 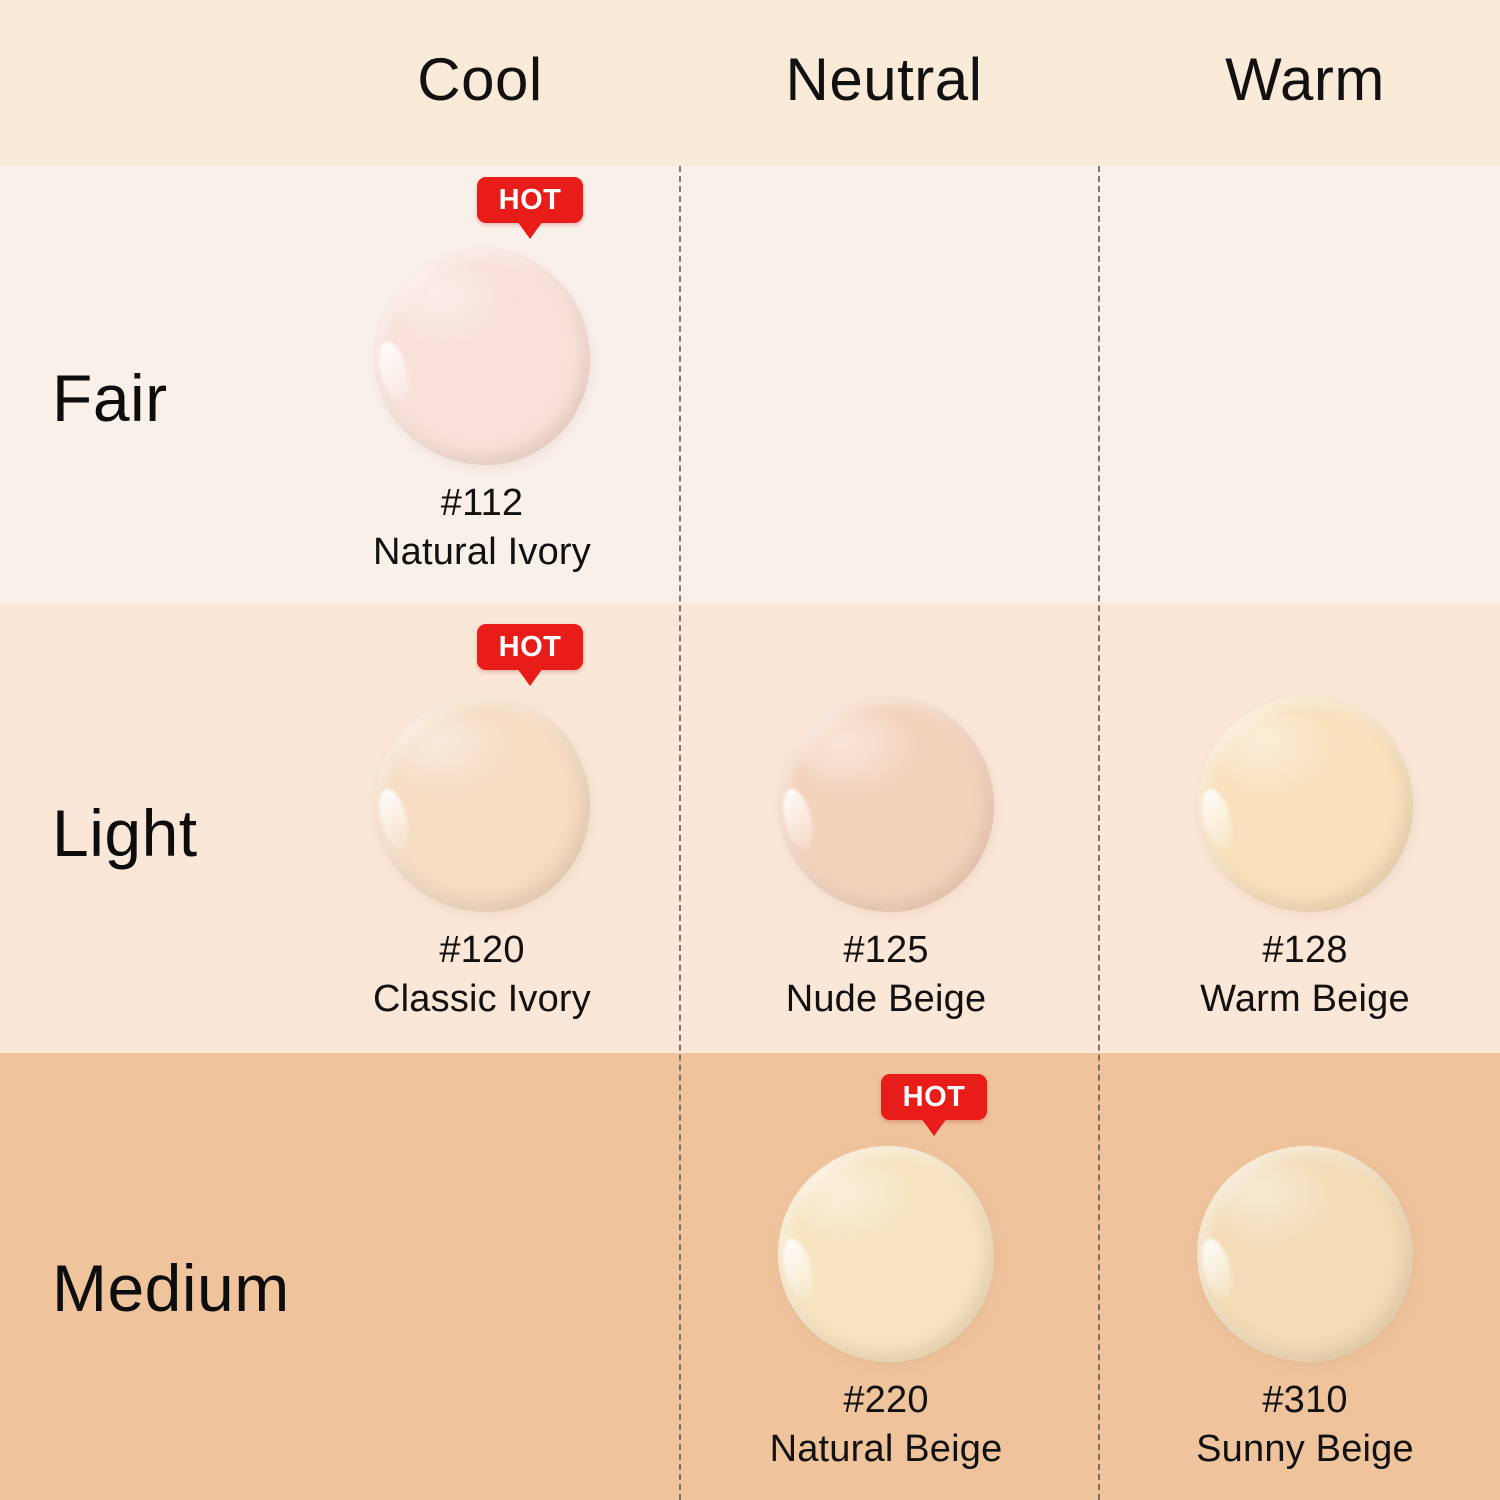 I want to click on swatch-name-128: Warm Beige, so click(x=1305, y=999).